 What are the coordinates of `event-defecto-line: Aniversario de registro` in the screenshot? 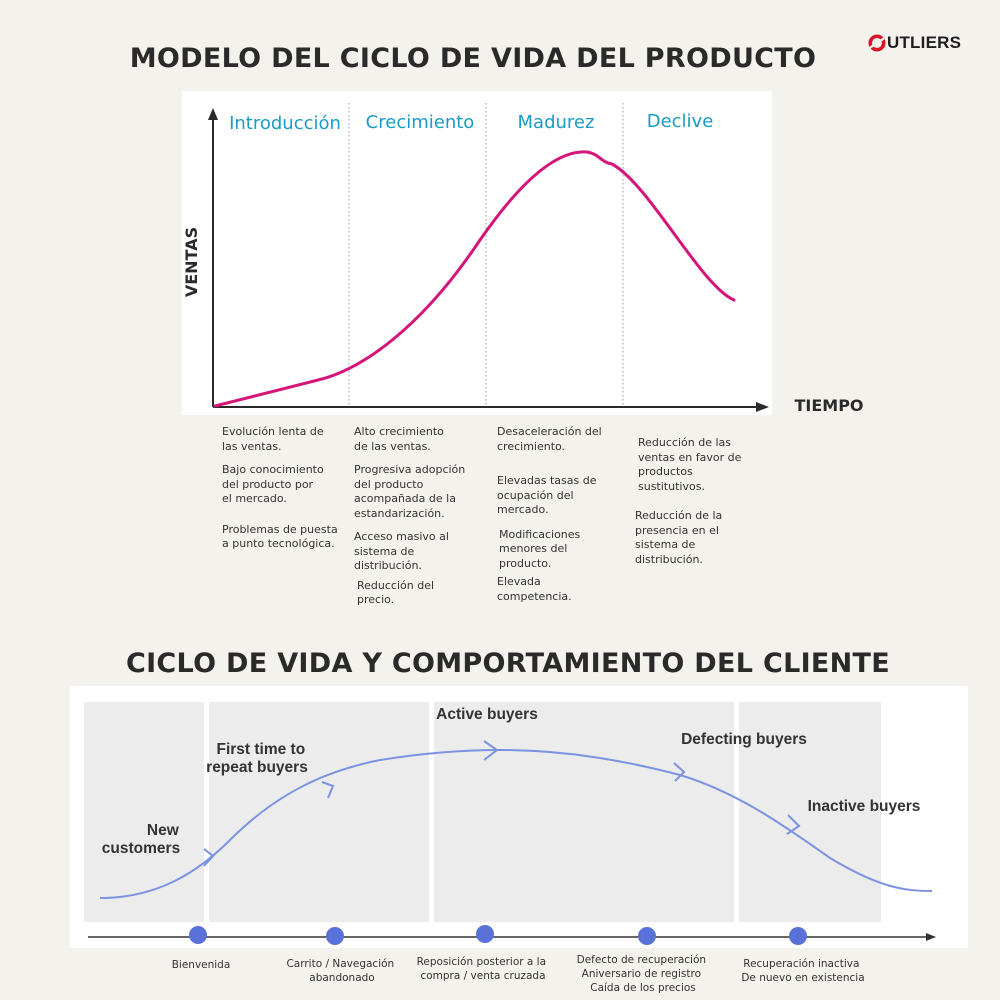 It's located at (641, 974).